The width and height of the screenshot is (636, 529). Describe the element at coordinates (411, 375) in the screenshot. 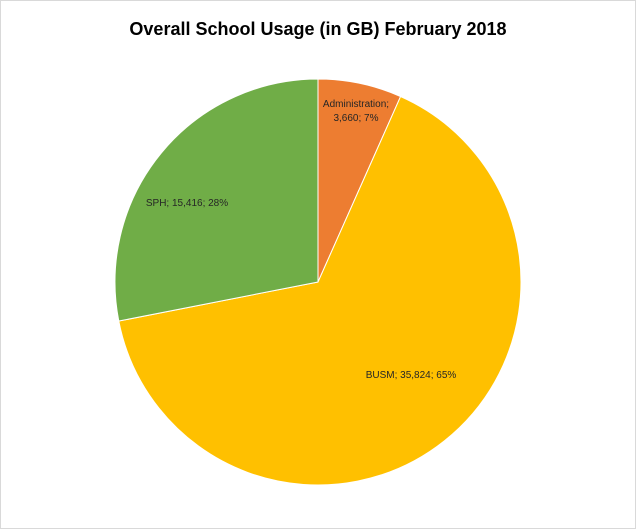

I see `data-label-busm: BUSM; 35,824; 65%` at that location.